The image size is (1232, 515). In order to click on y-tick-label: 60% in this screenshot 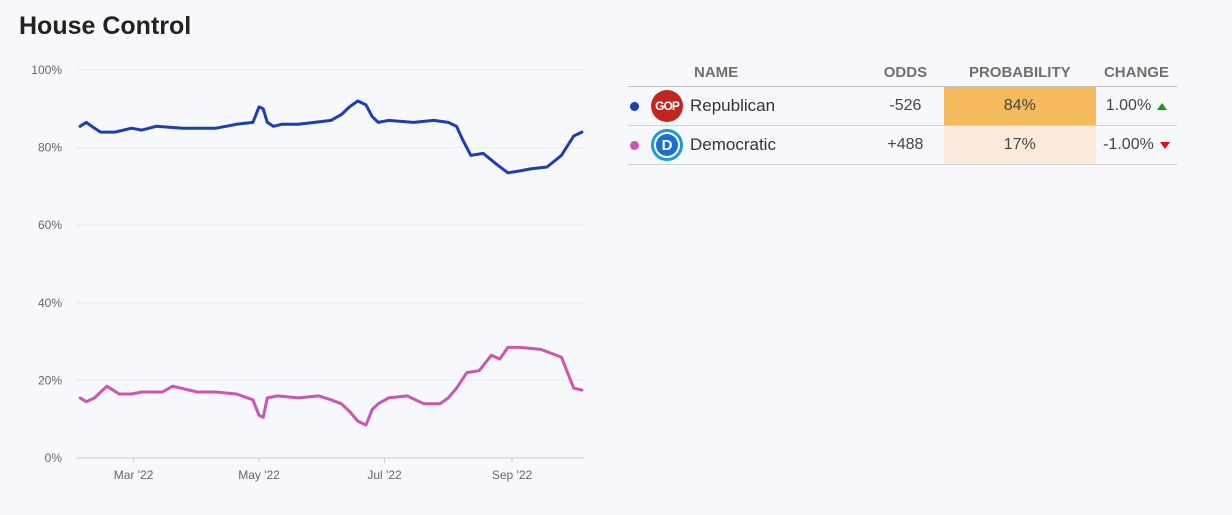, I will do `click(50, 225)`.